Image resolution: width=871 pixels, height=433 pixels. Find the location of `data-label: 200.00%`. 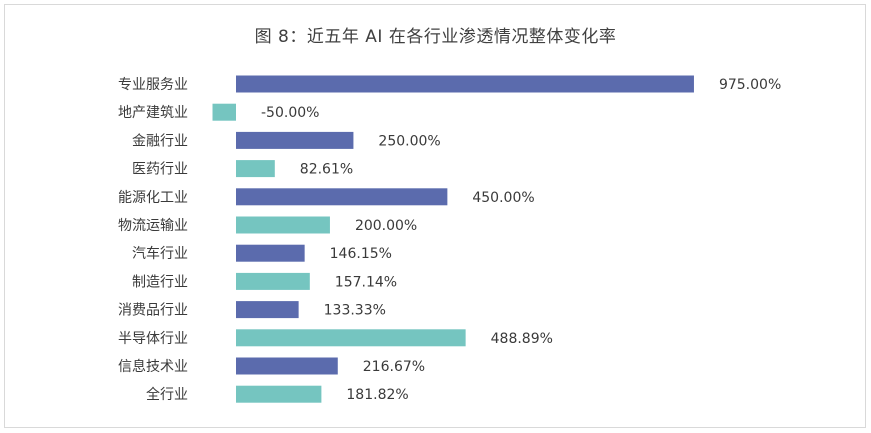

data-label: 200.00% is located at coordinates (386, 226).